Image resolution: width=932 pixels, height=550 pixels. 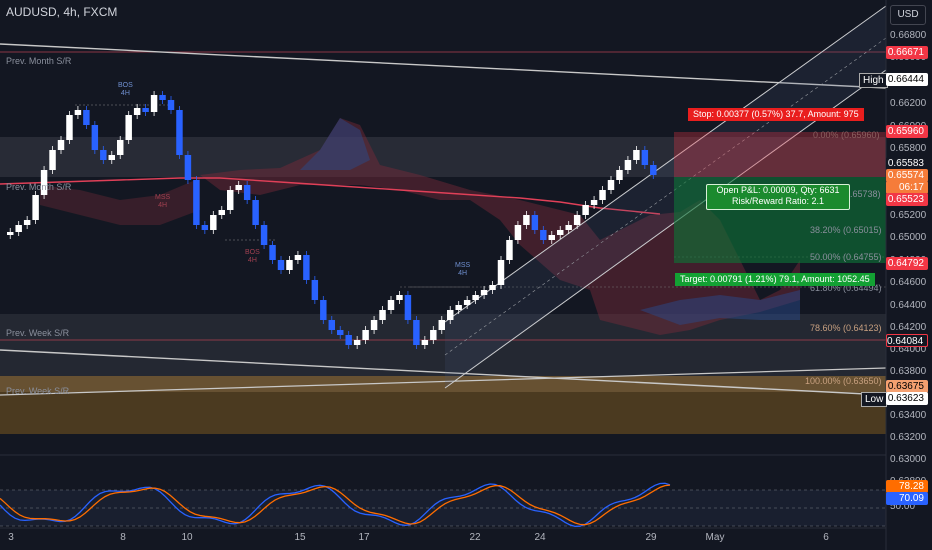 What do you see at coordinates (908, 103) in the screenshot?
I see `price-tick: 0.66200` at bounding box center [908, 103].